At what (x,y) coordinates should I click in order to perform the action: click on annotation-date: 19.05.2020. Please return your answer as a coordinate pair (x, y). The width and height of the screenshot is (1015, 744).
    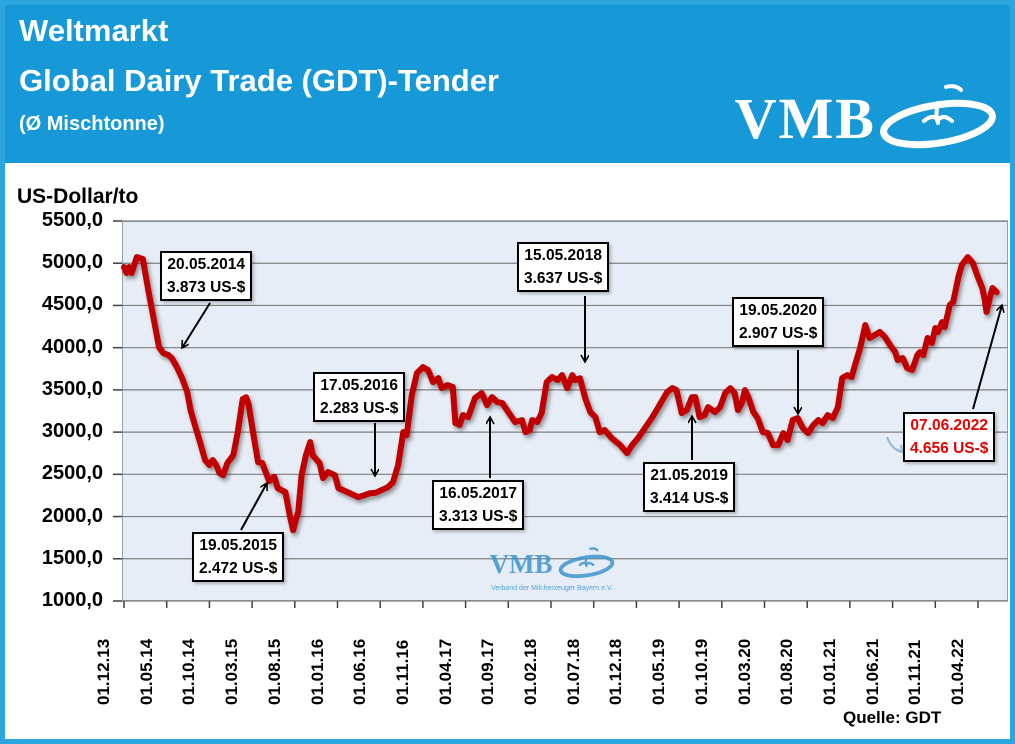
    Looking at the image, I should click on (778, 310).